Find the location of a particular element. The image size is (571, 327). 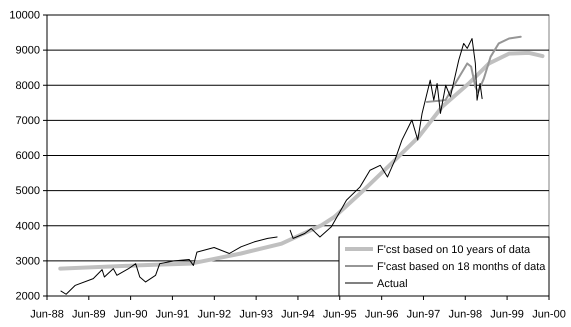

legend-label: Actual is located at coordinates (392, 284).